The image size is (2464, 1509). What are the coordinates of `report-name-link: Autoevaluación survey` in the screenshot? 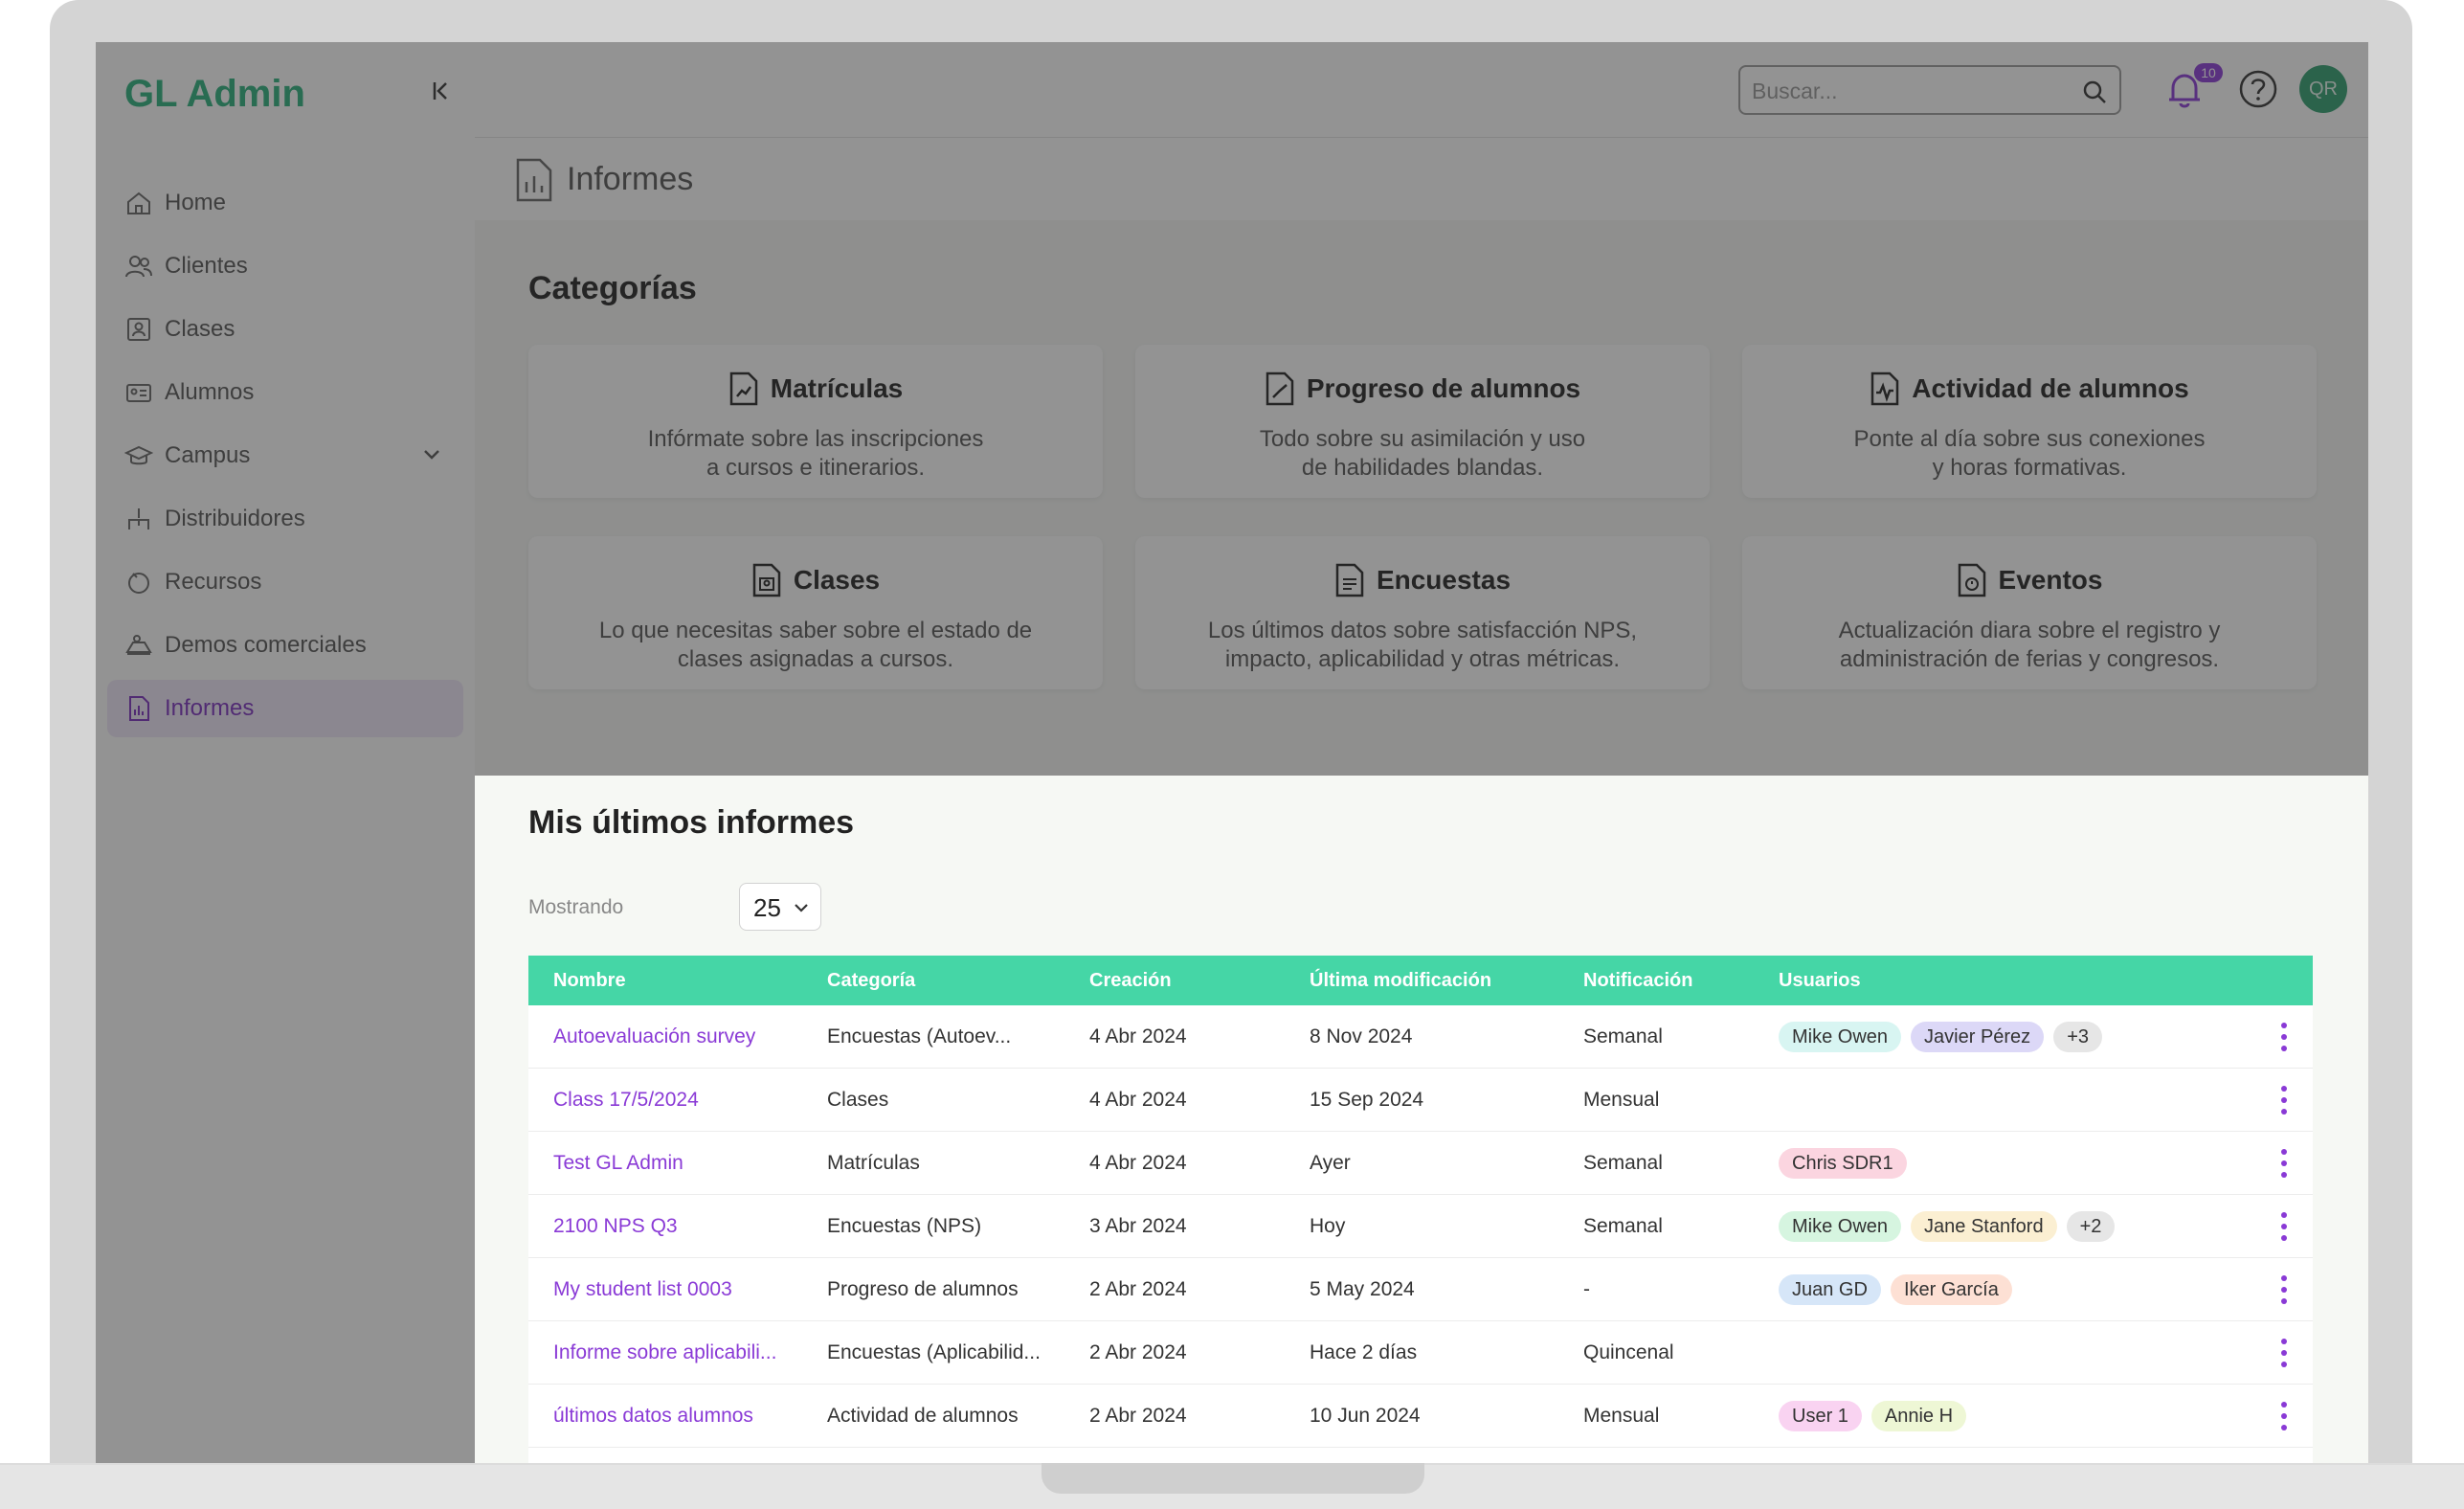 It's located at (654, 1036).